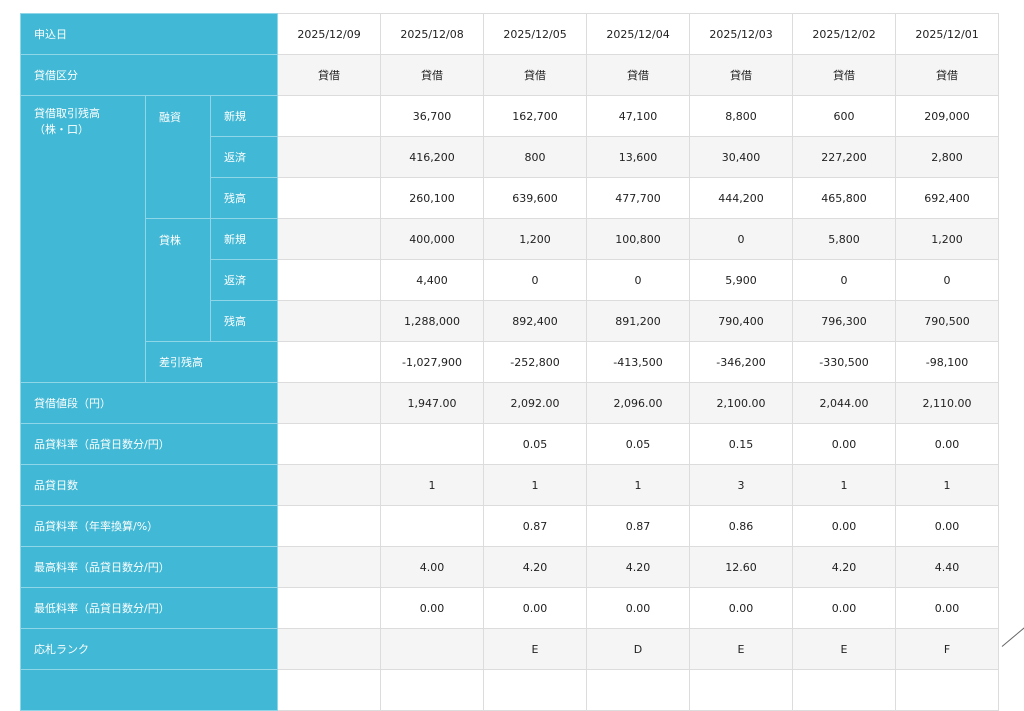  I want to click on row-header-fee-days: 品貸日数, so click(149, 485).